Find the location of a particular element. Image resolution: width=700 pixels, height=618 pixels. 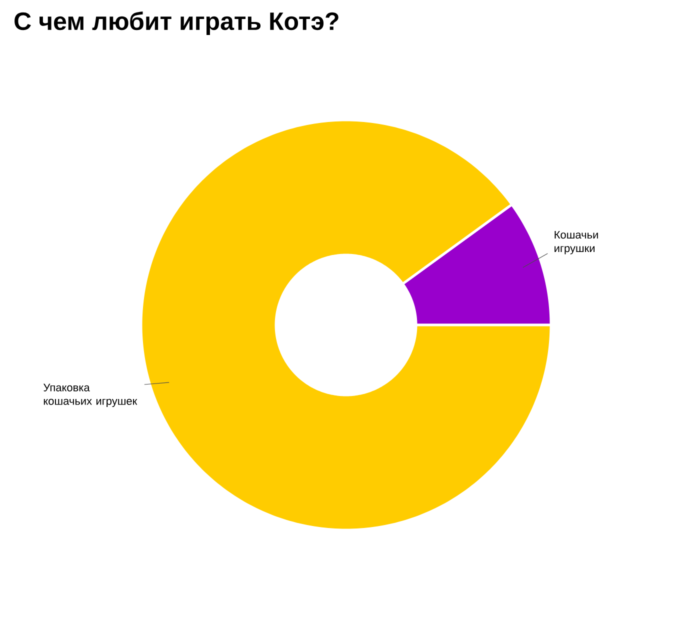

chart-title: С чем любит играть Котэ? is located at coordinates (176, 24).